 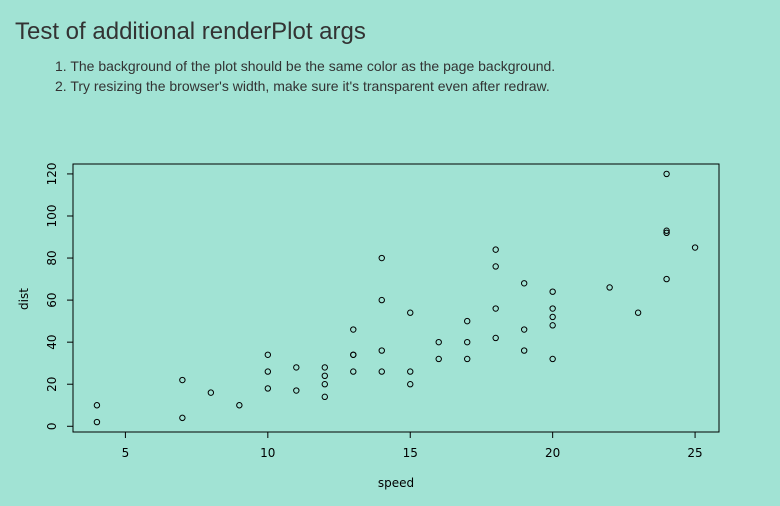 What do you see at coordinates (52, 216) in the screenshot?
I see `y-tick-label: 100` at bounding box center [52, 216].